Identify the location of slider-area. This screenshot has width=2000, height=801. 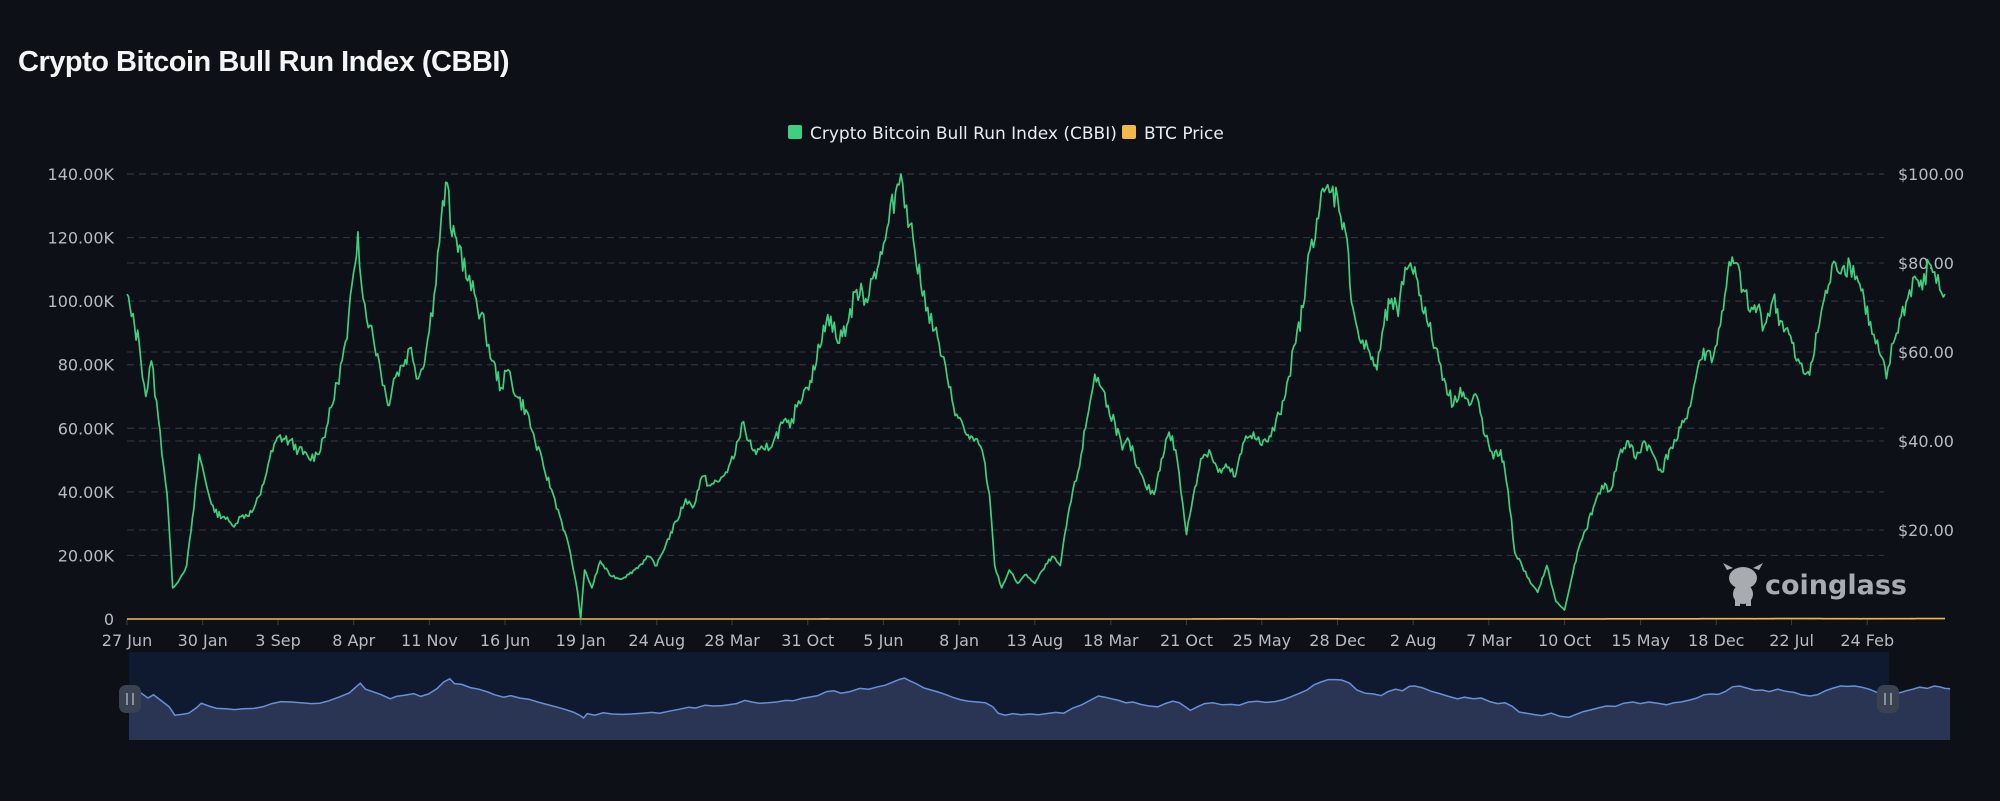
(1040, 709).